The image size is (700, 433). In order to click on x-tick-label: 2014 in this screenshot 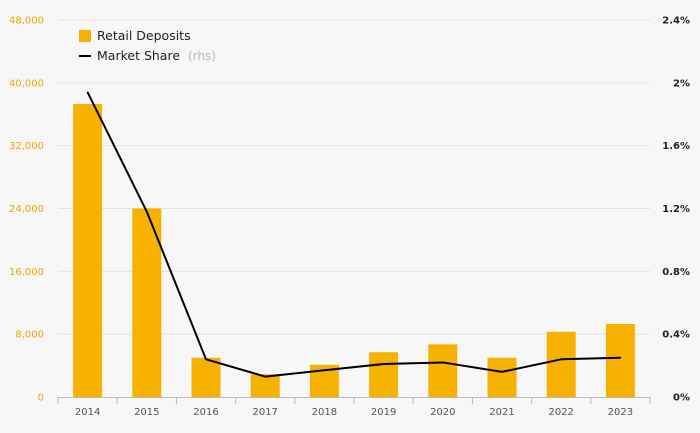, I will do `click(87, 412)`.